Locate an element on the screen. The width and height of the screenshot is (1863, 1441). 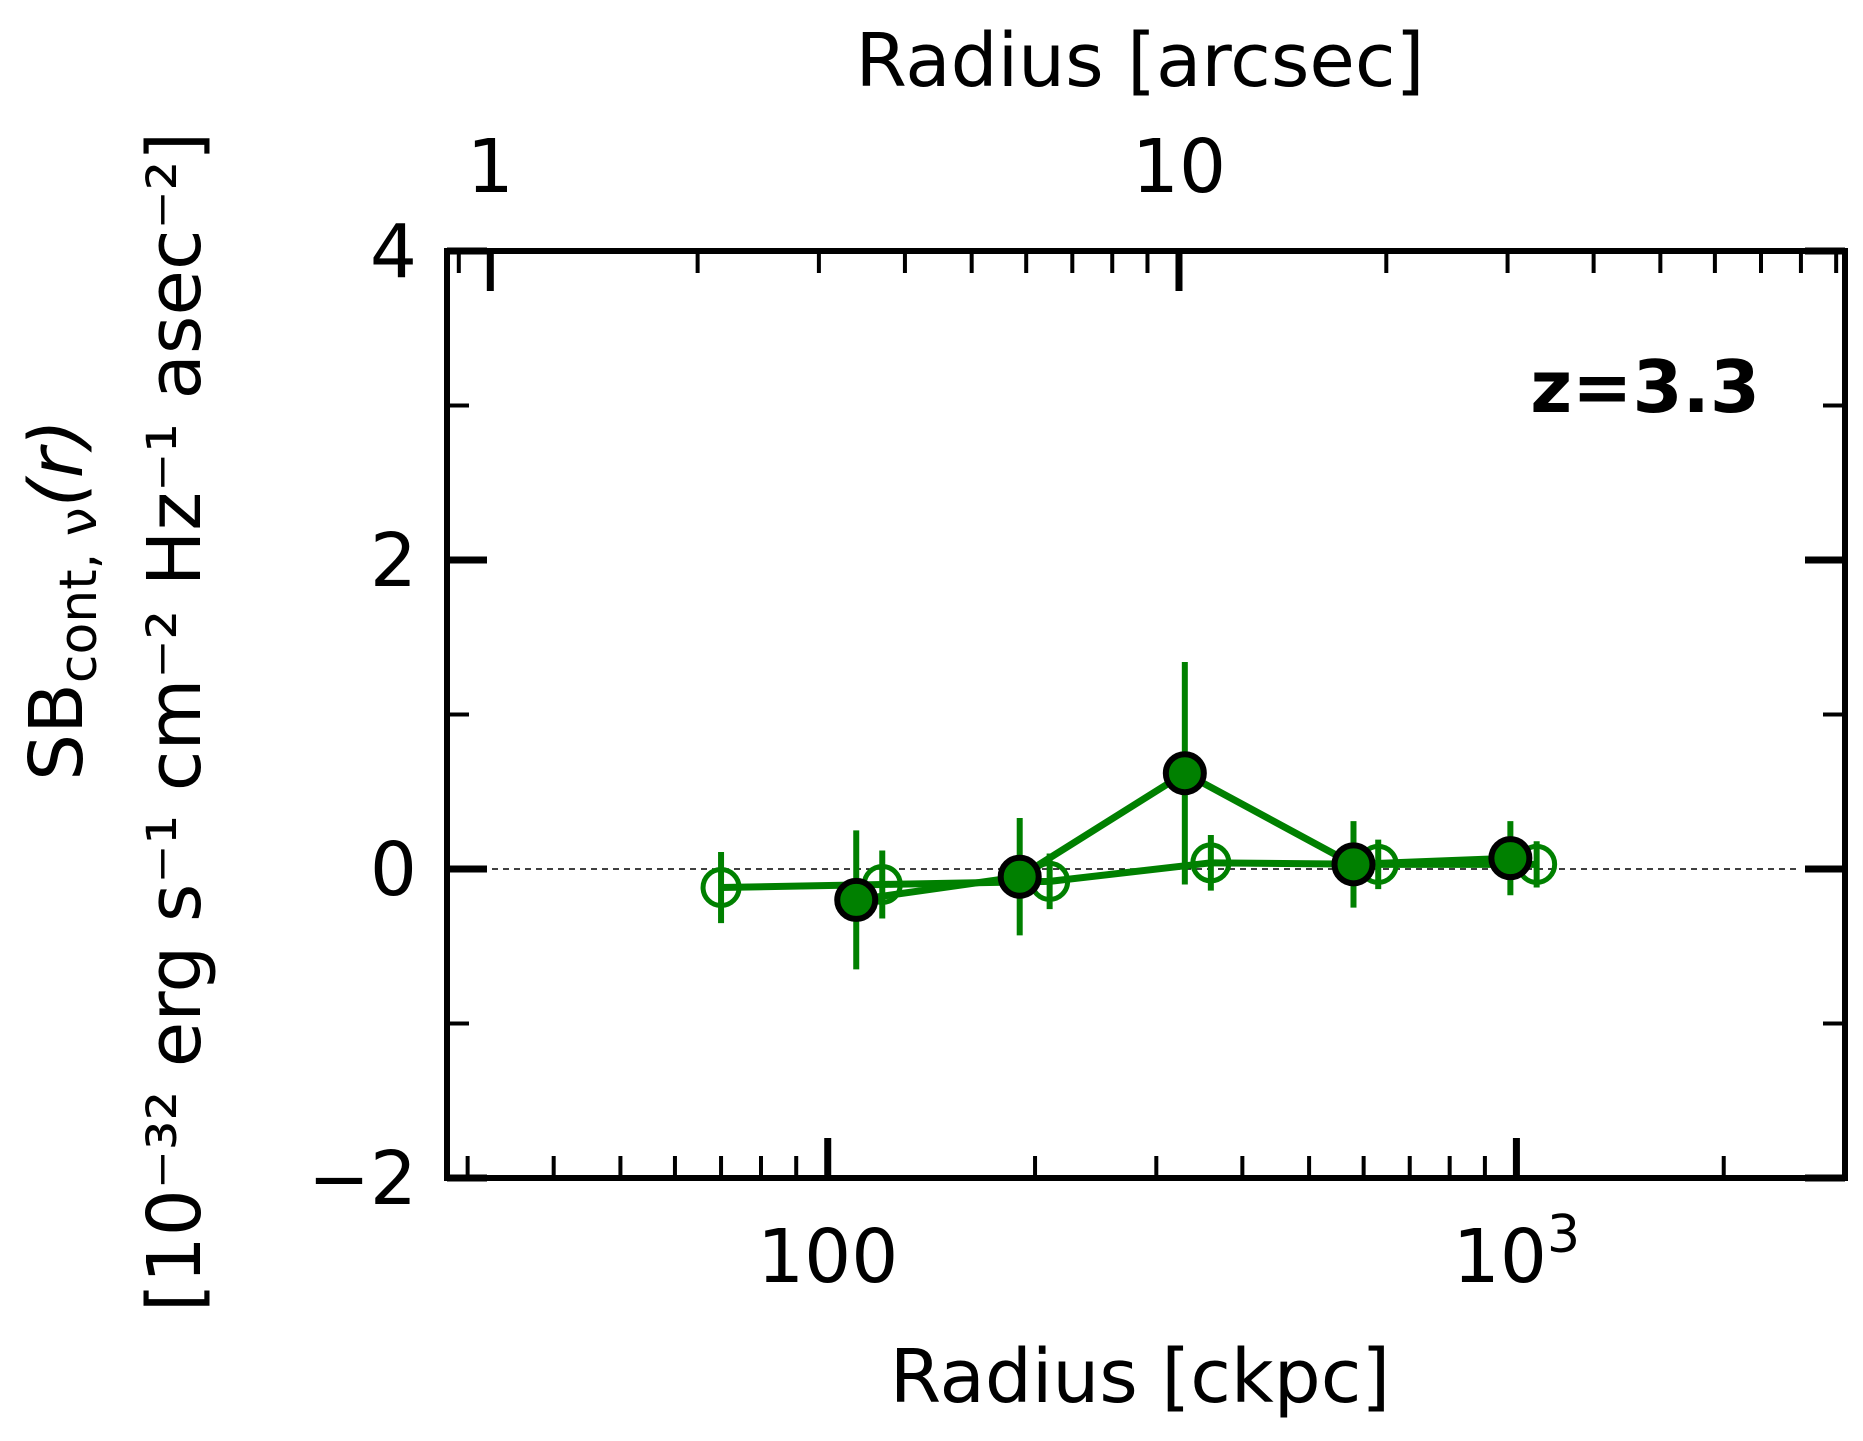
y-tick-label: 4 is located at coordinates (393, 252).